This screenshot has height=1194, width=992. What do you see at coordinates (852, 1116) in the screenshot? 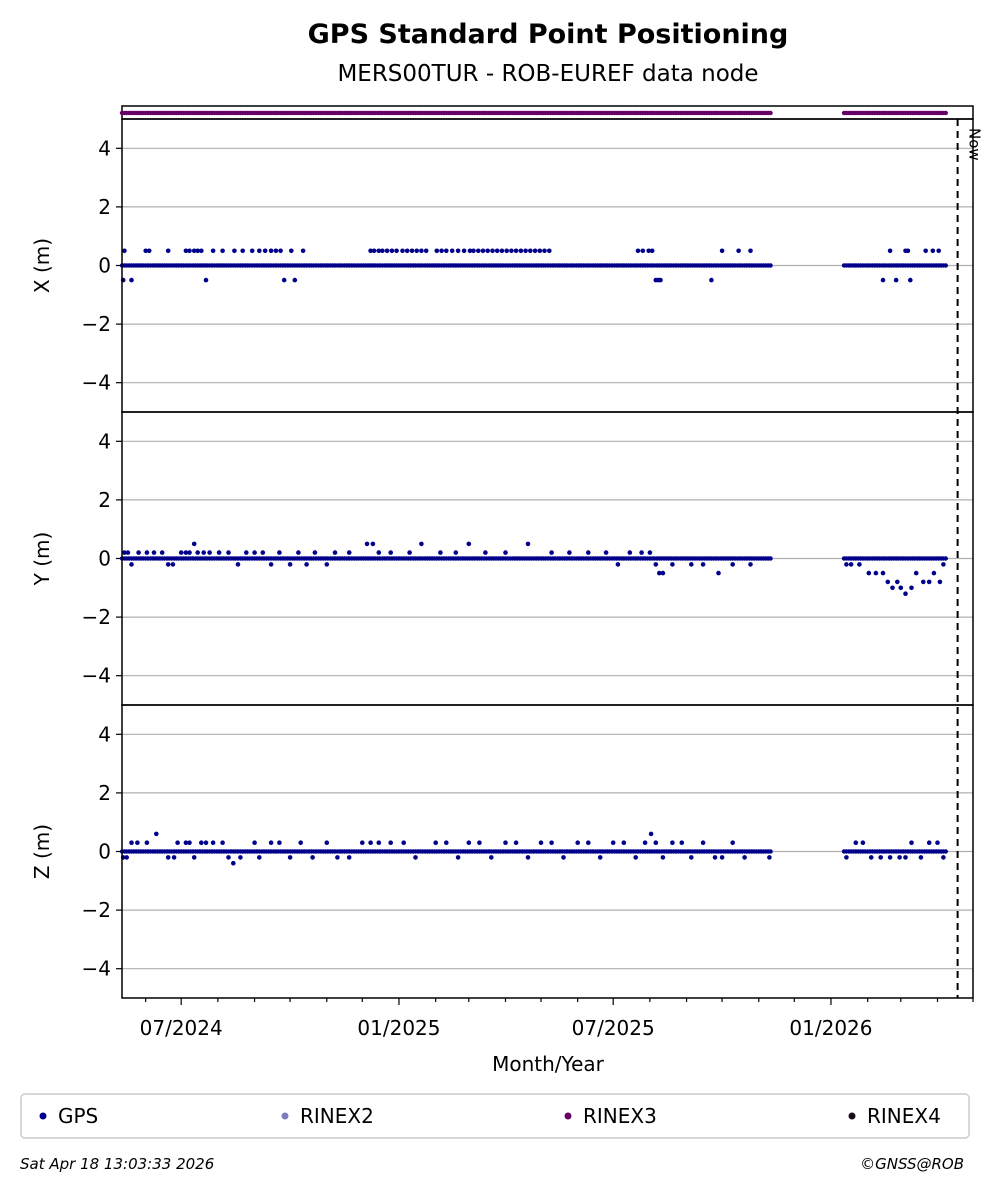
I see `legend-marker-rinex4` at bounding box center [852, 1116].